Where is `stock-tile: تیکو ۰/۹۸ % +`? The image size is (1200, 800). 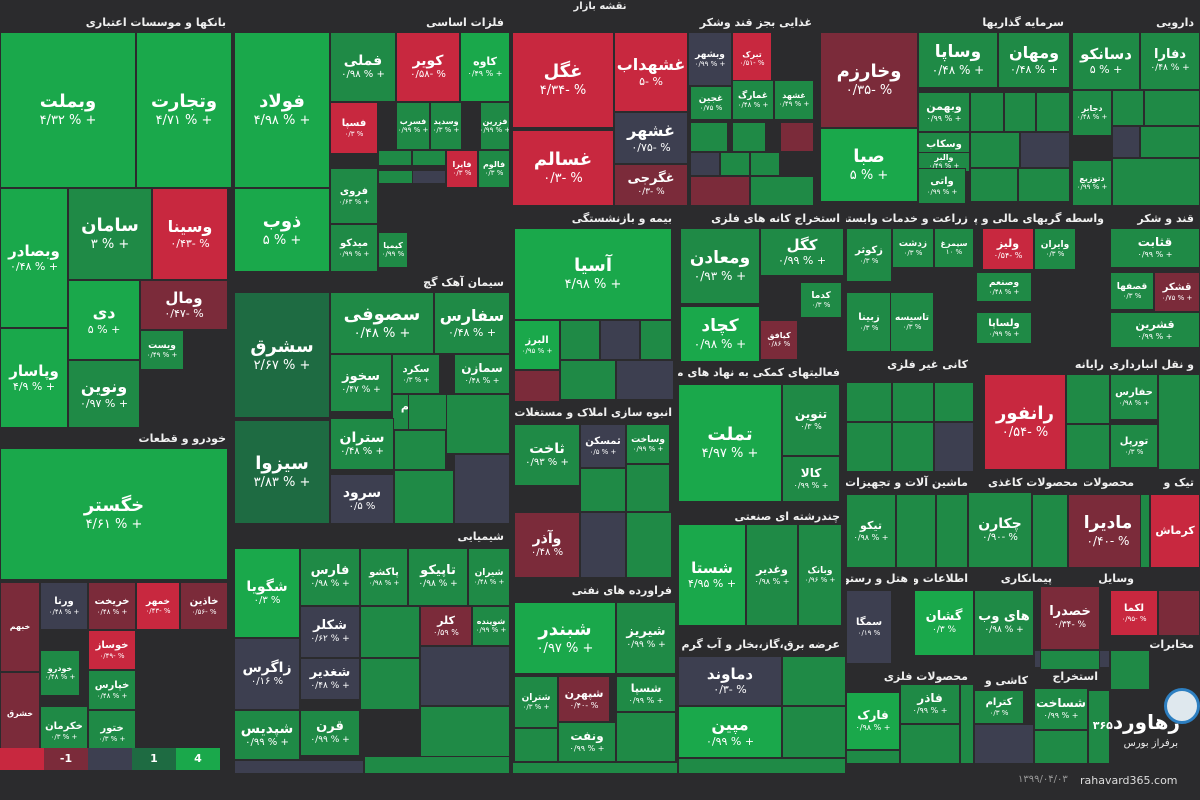 stock-tile: تیکو ۰/۹۸ % + is located at coordinates (871, 531).